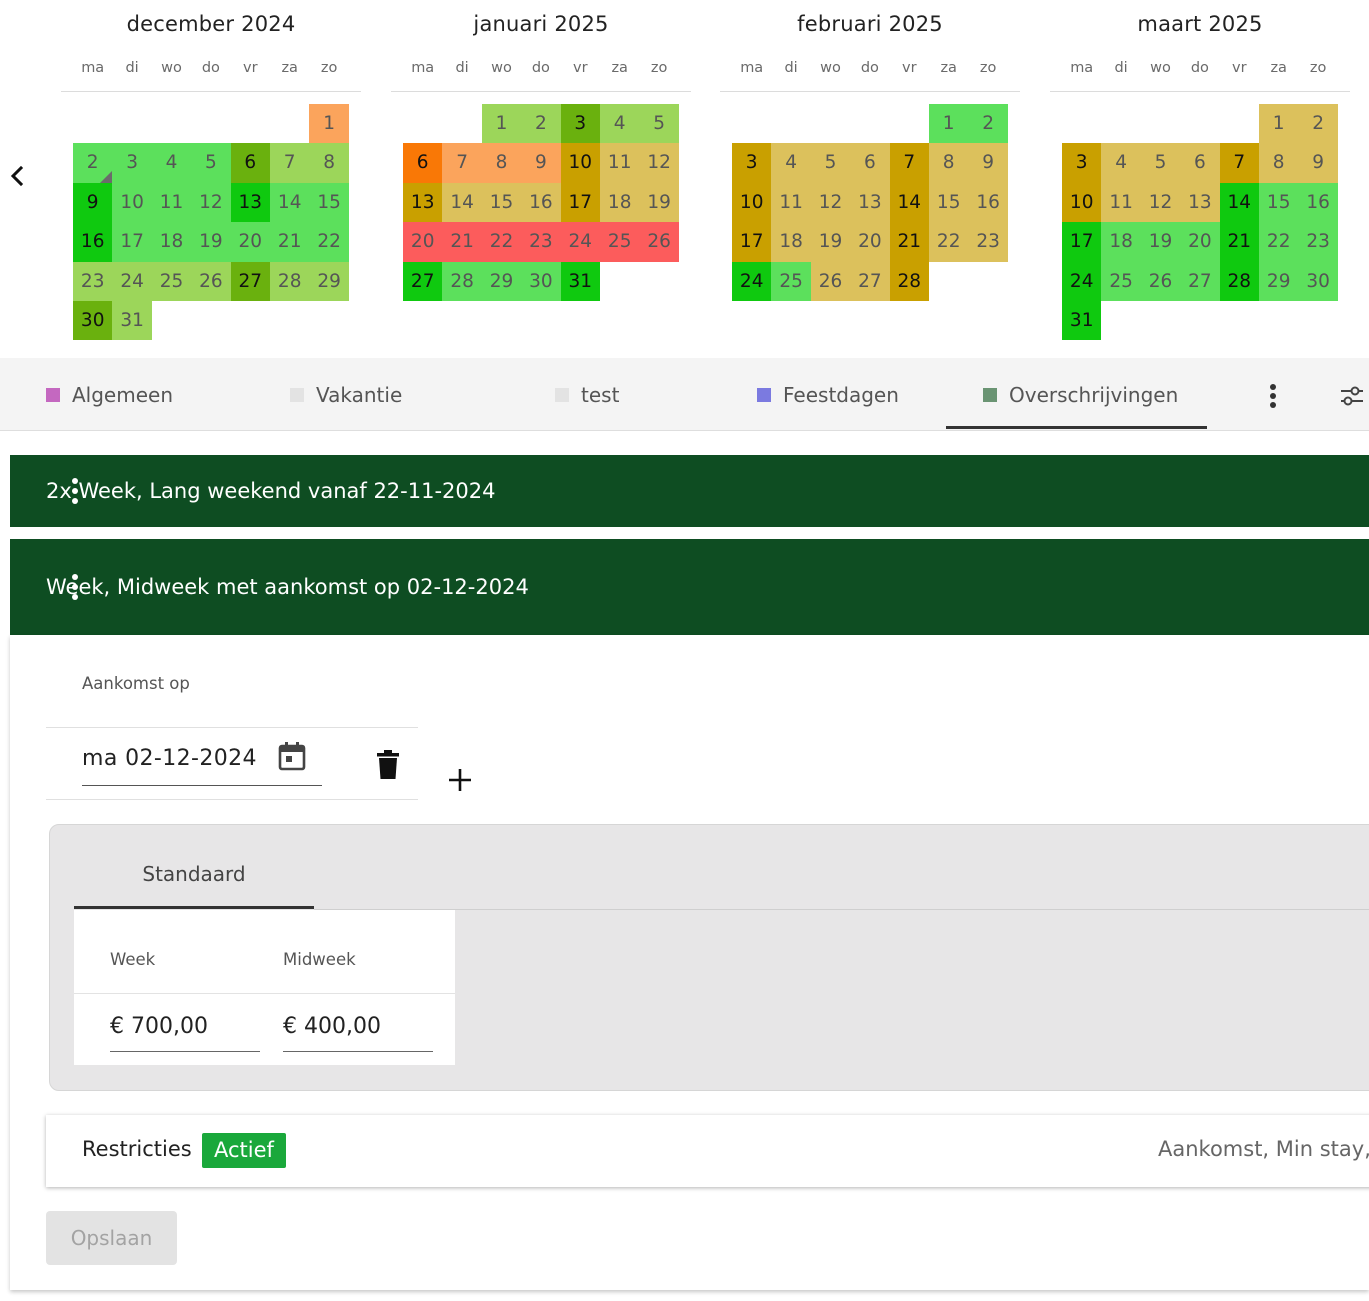 Image resolution: width=1369 pixels, height=1301 pixels. Describe the element at coordinates (194, 874) in the screenshot. I see `tab-standaard: Standaard` at that location.